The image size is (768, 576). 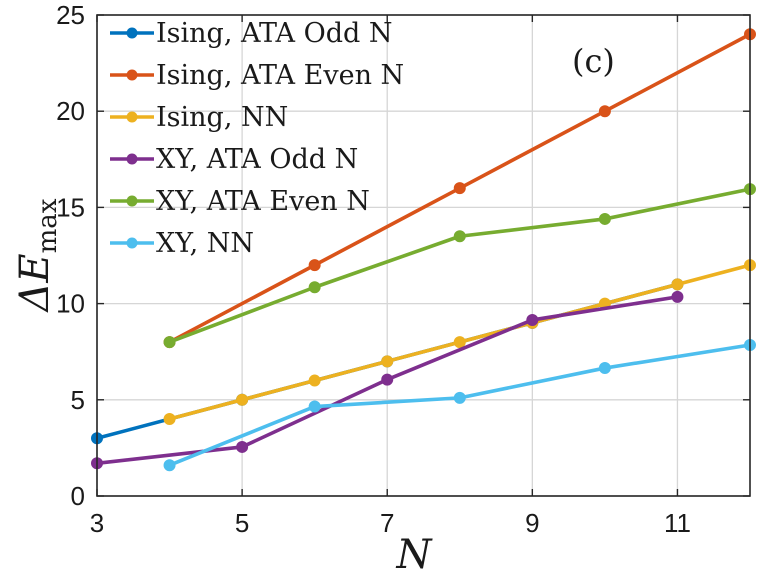 What do you see at coordinates (274, 33) in the screenshot?
I see `legend-label: Ising, ATA Odd N` at bounding box center [274, 33].